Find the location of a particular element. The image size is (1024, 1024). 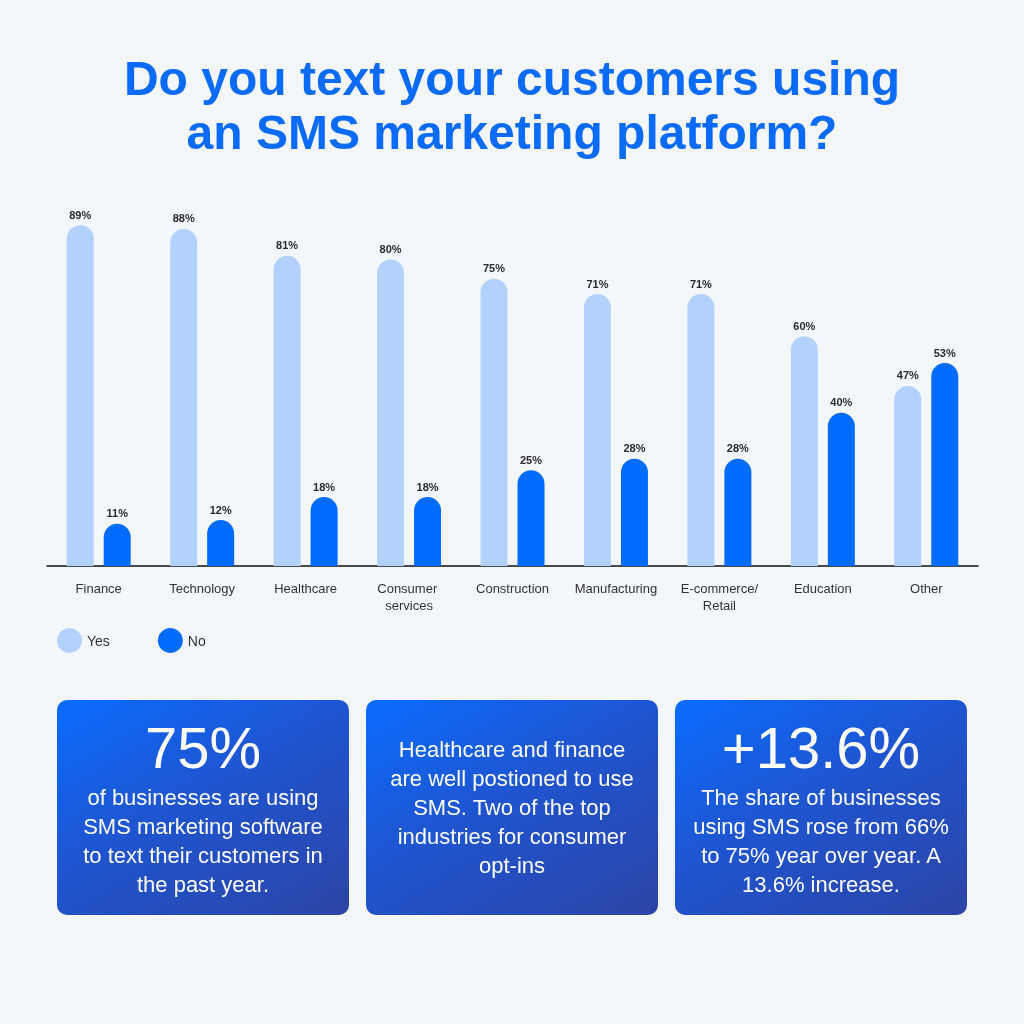

text: Healthcare and finance are well postioned to use SMS. Two of the top industries for consumer opt-ins is located at coordinates (512, 808).